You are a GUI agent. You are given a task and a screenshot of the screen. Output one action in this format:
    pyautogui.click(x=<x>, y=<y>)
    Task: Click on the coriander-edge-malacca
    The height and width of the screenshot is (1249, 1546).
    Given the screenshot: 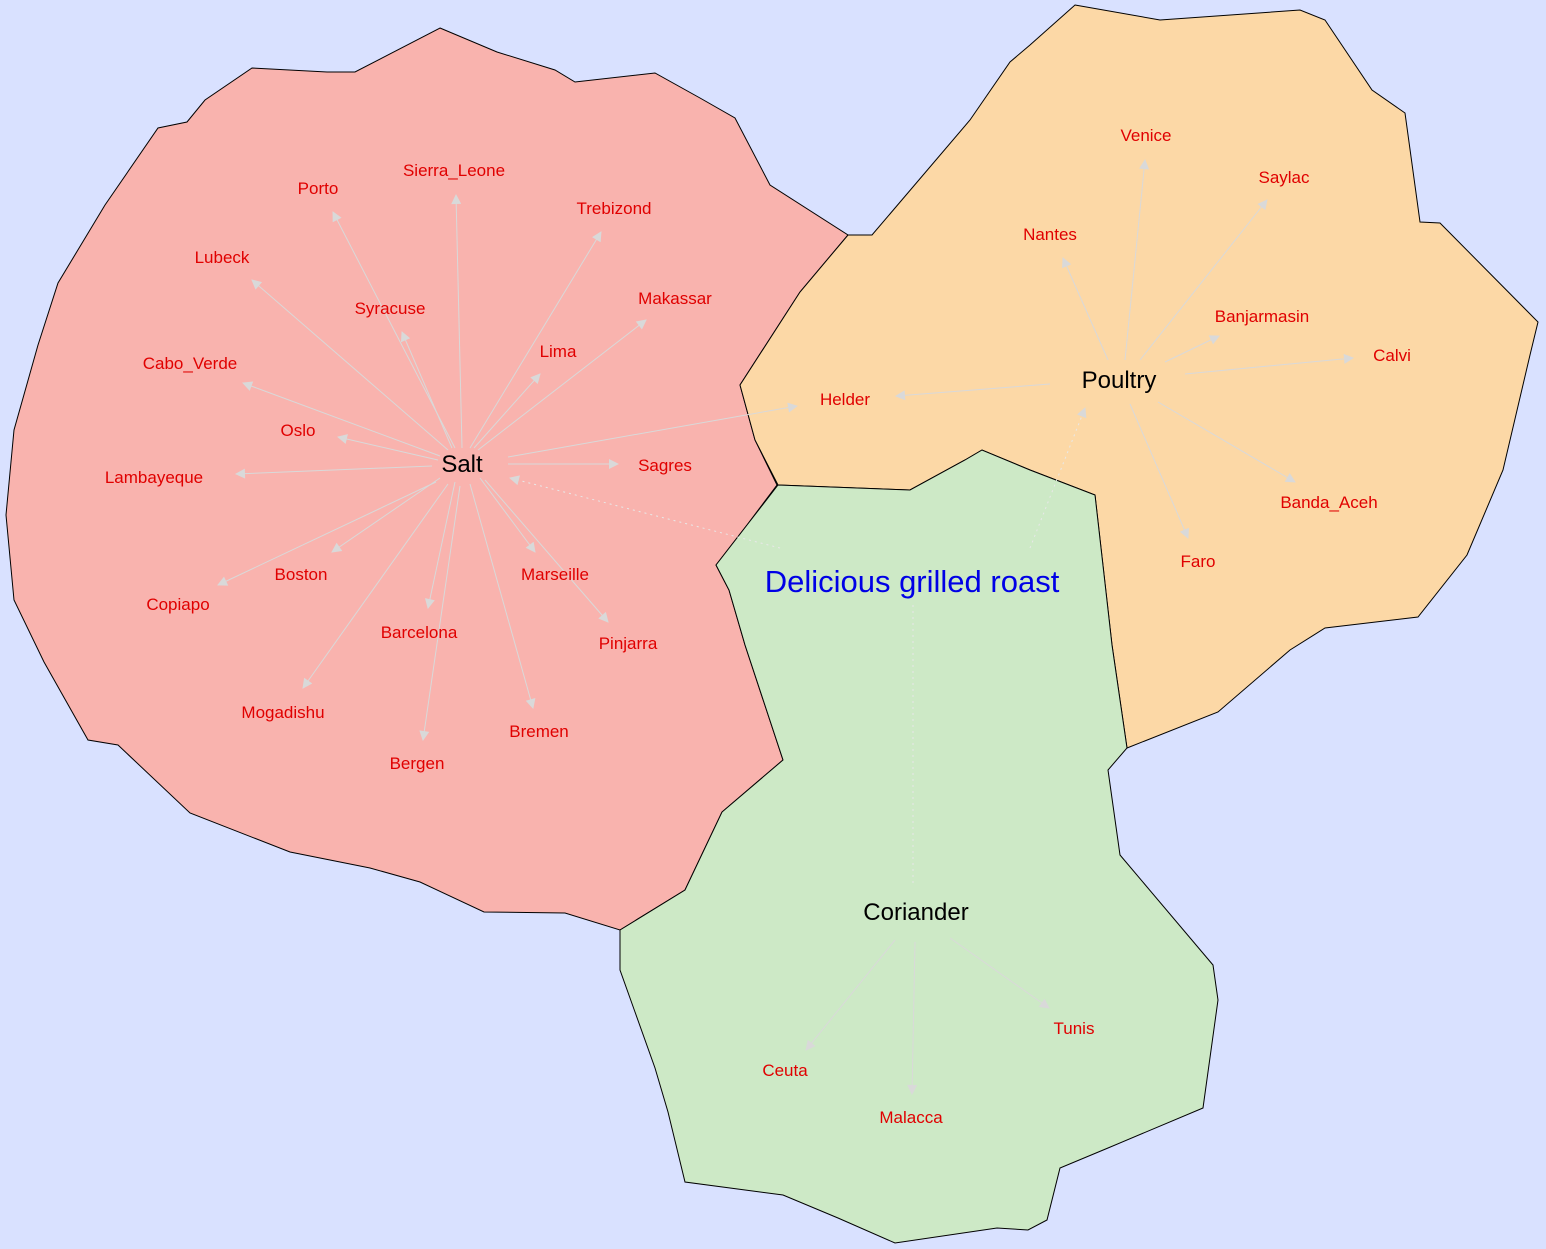 What is the action you would take?
    pyautogui.click(x=912, y=1018)
    